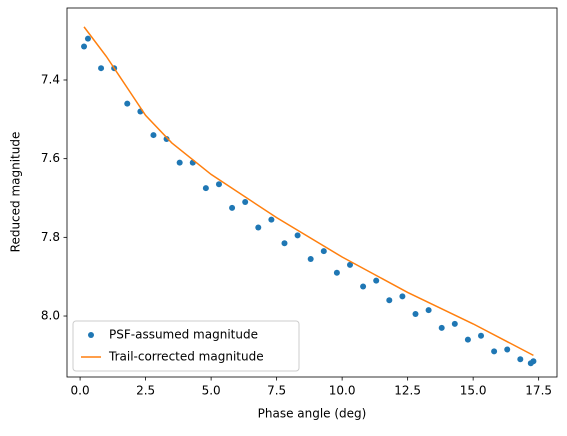 The image size is (567, 436). Describe the element at coordinates (538, 391) in the screenshot. I see `x-tick-label: 17.5` at that location.